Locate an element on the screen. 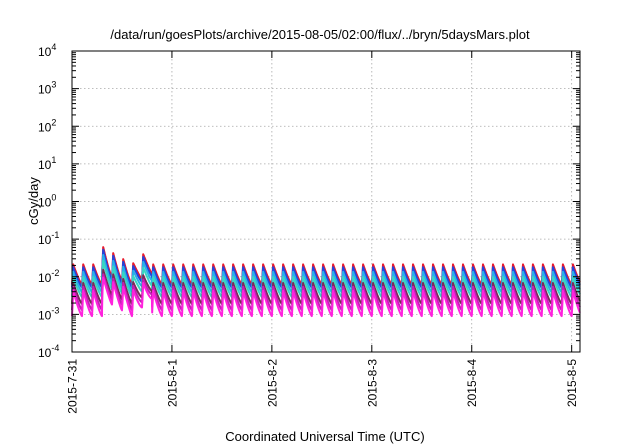 This screenshot has width=640, height=448. y-tick-label: 10⁴ is located at coordinates (47, 50).